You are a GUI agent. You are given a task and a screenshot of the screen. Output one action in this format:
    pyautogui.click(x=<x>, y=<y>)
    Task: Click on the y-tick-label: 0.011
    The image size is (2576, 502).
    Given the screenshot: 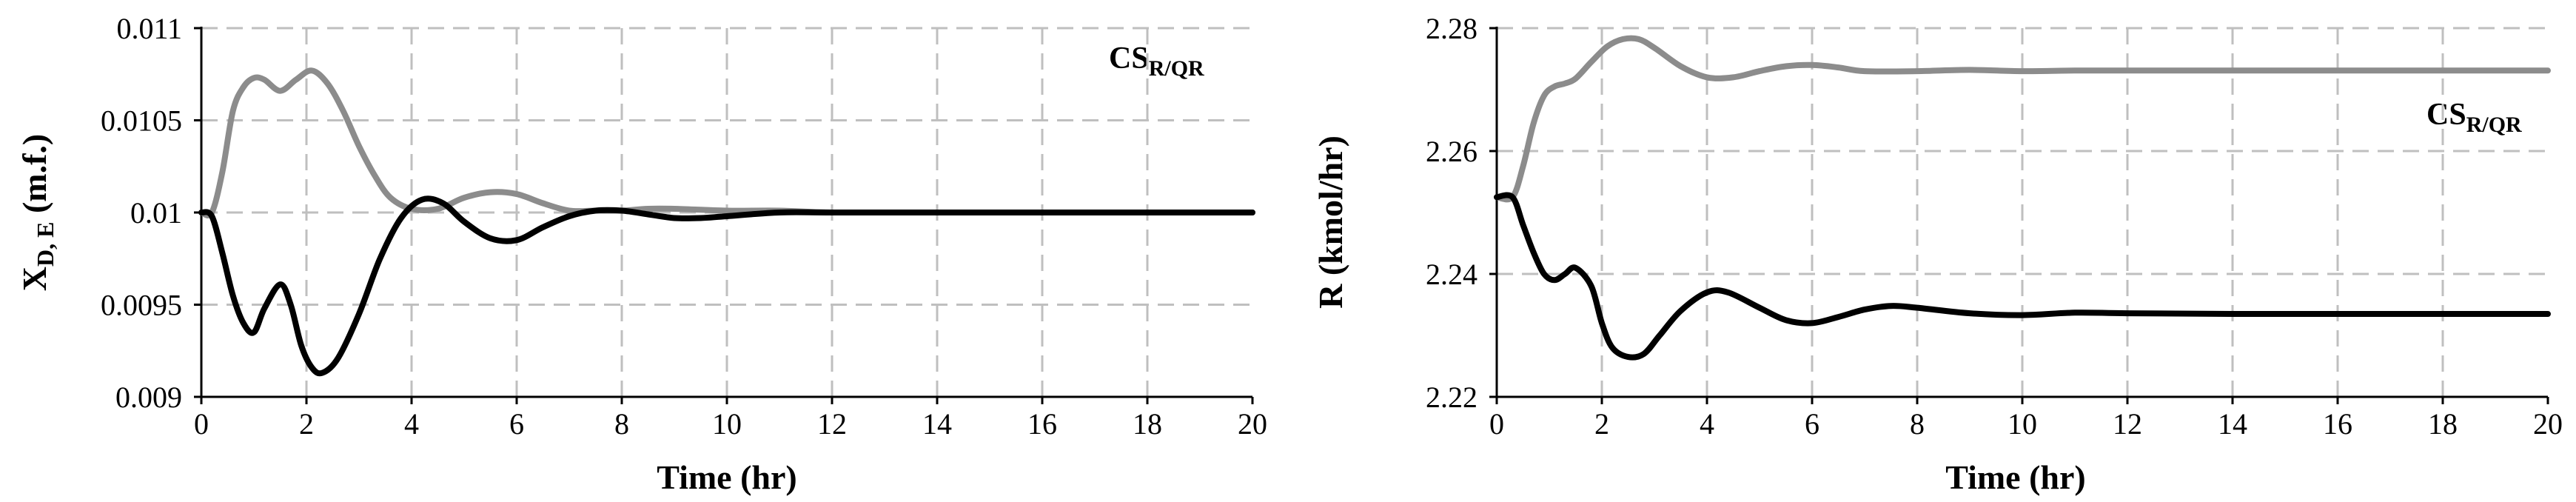 What is the action you would take?
    pyautogui.click(x=149, y=28)
    